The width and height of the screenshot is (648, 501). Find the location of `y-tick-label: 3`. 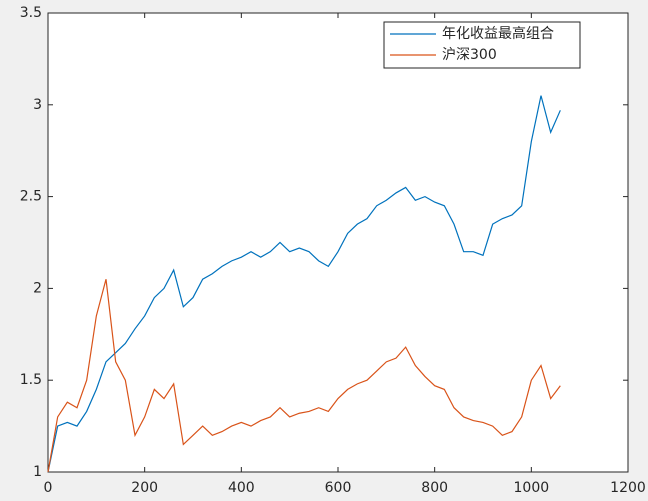

y-tick-label: 3 is located at coordinates (37, 105).